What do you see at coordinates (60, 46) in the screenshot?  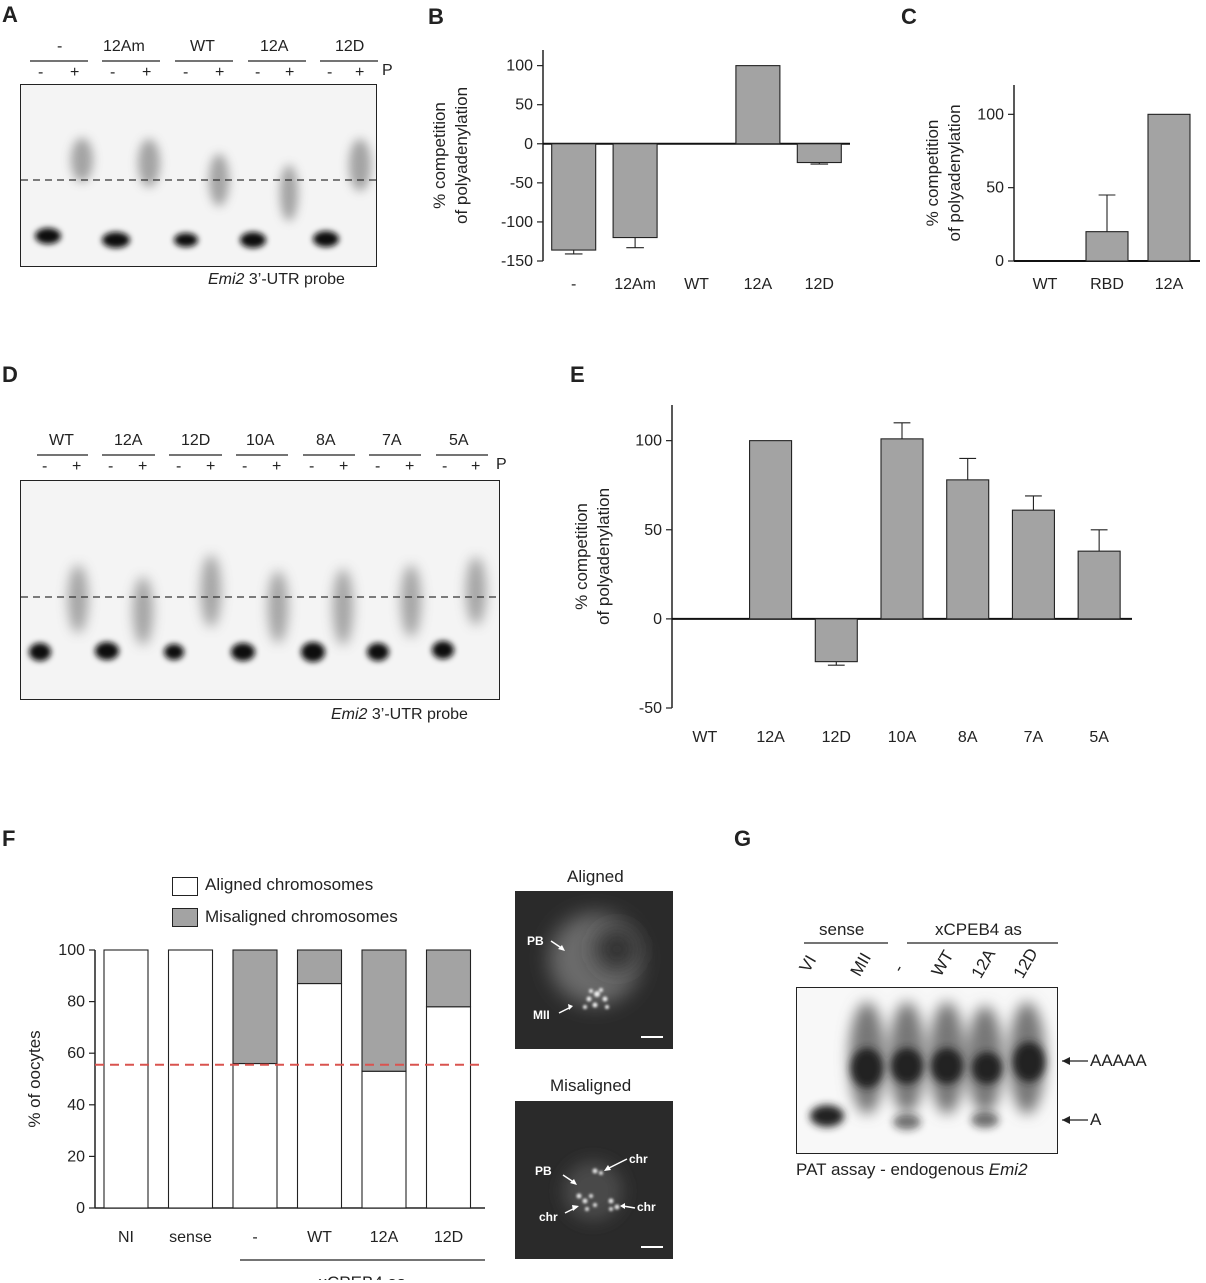 I see `lane-group-label: -` at bounding box center [60, 46].